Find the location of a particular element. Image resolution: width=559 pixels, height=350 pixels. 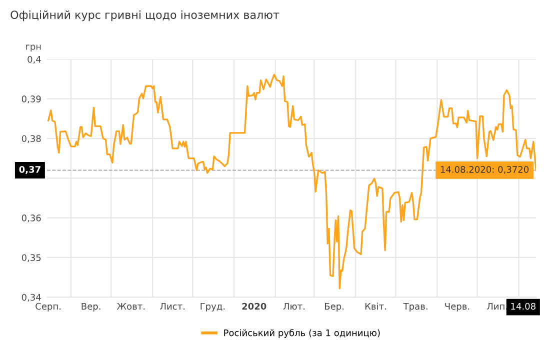

y-tick-label: 0,38 is located at coordinates (31, 139).